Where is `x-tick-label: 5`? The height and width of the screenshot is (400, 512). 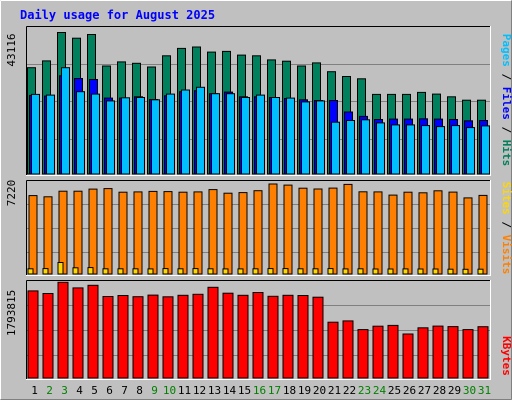
x-tick-label: 5 is located at coordinates (94, 390).